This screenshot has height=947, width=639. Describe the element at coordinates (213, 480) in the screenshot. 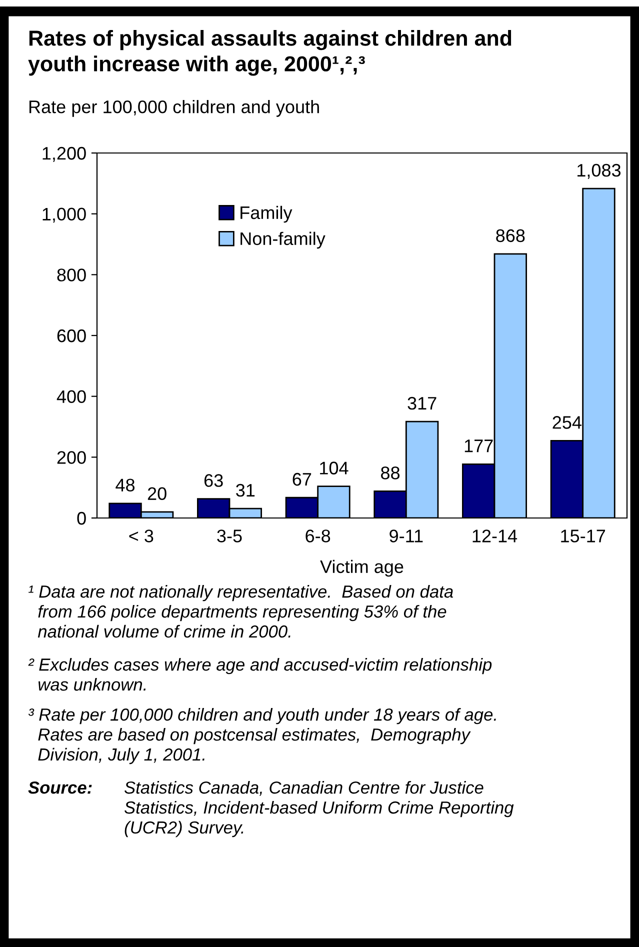

I see `data-label: 63` at that location.